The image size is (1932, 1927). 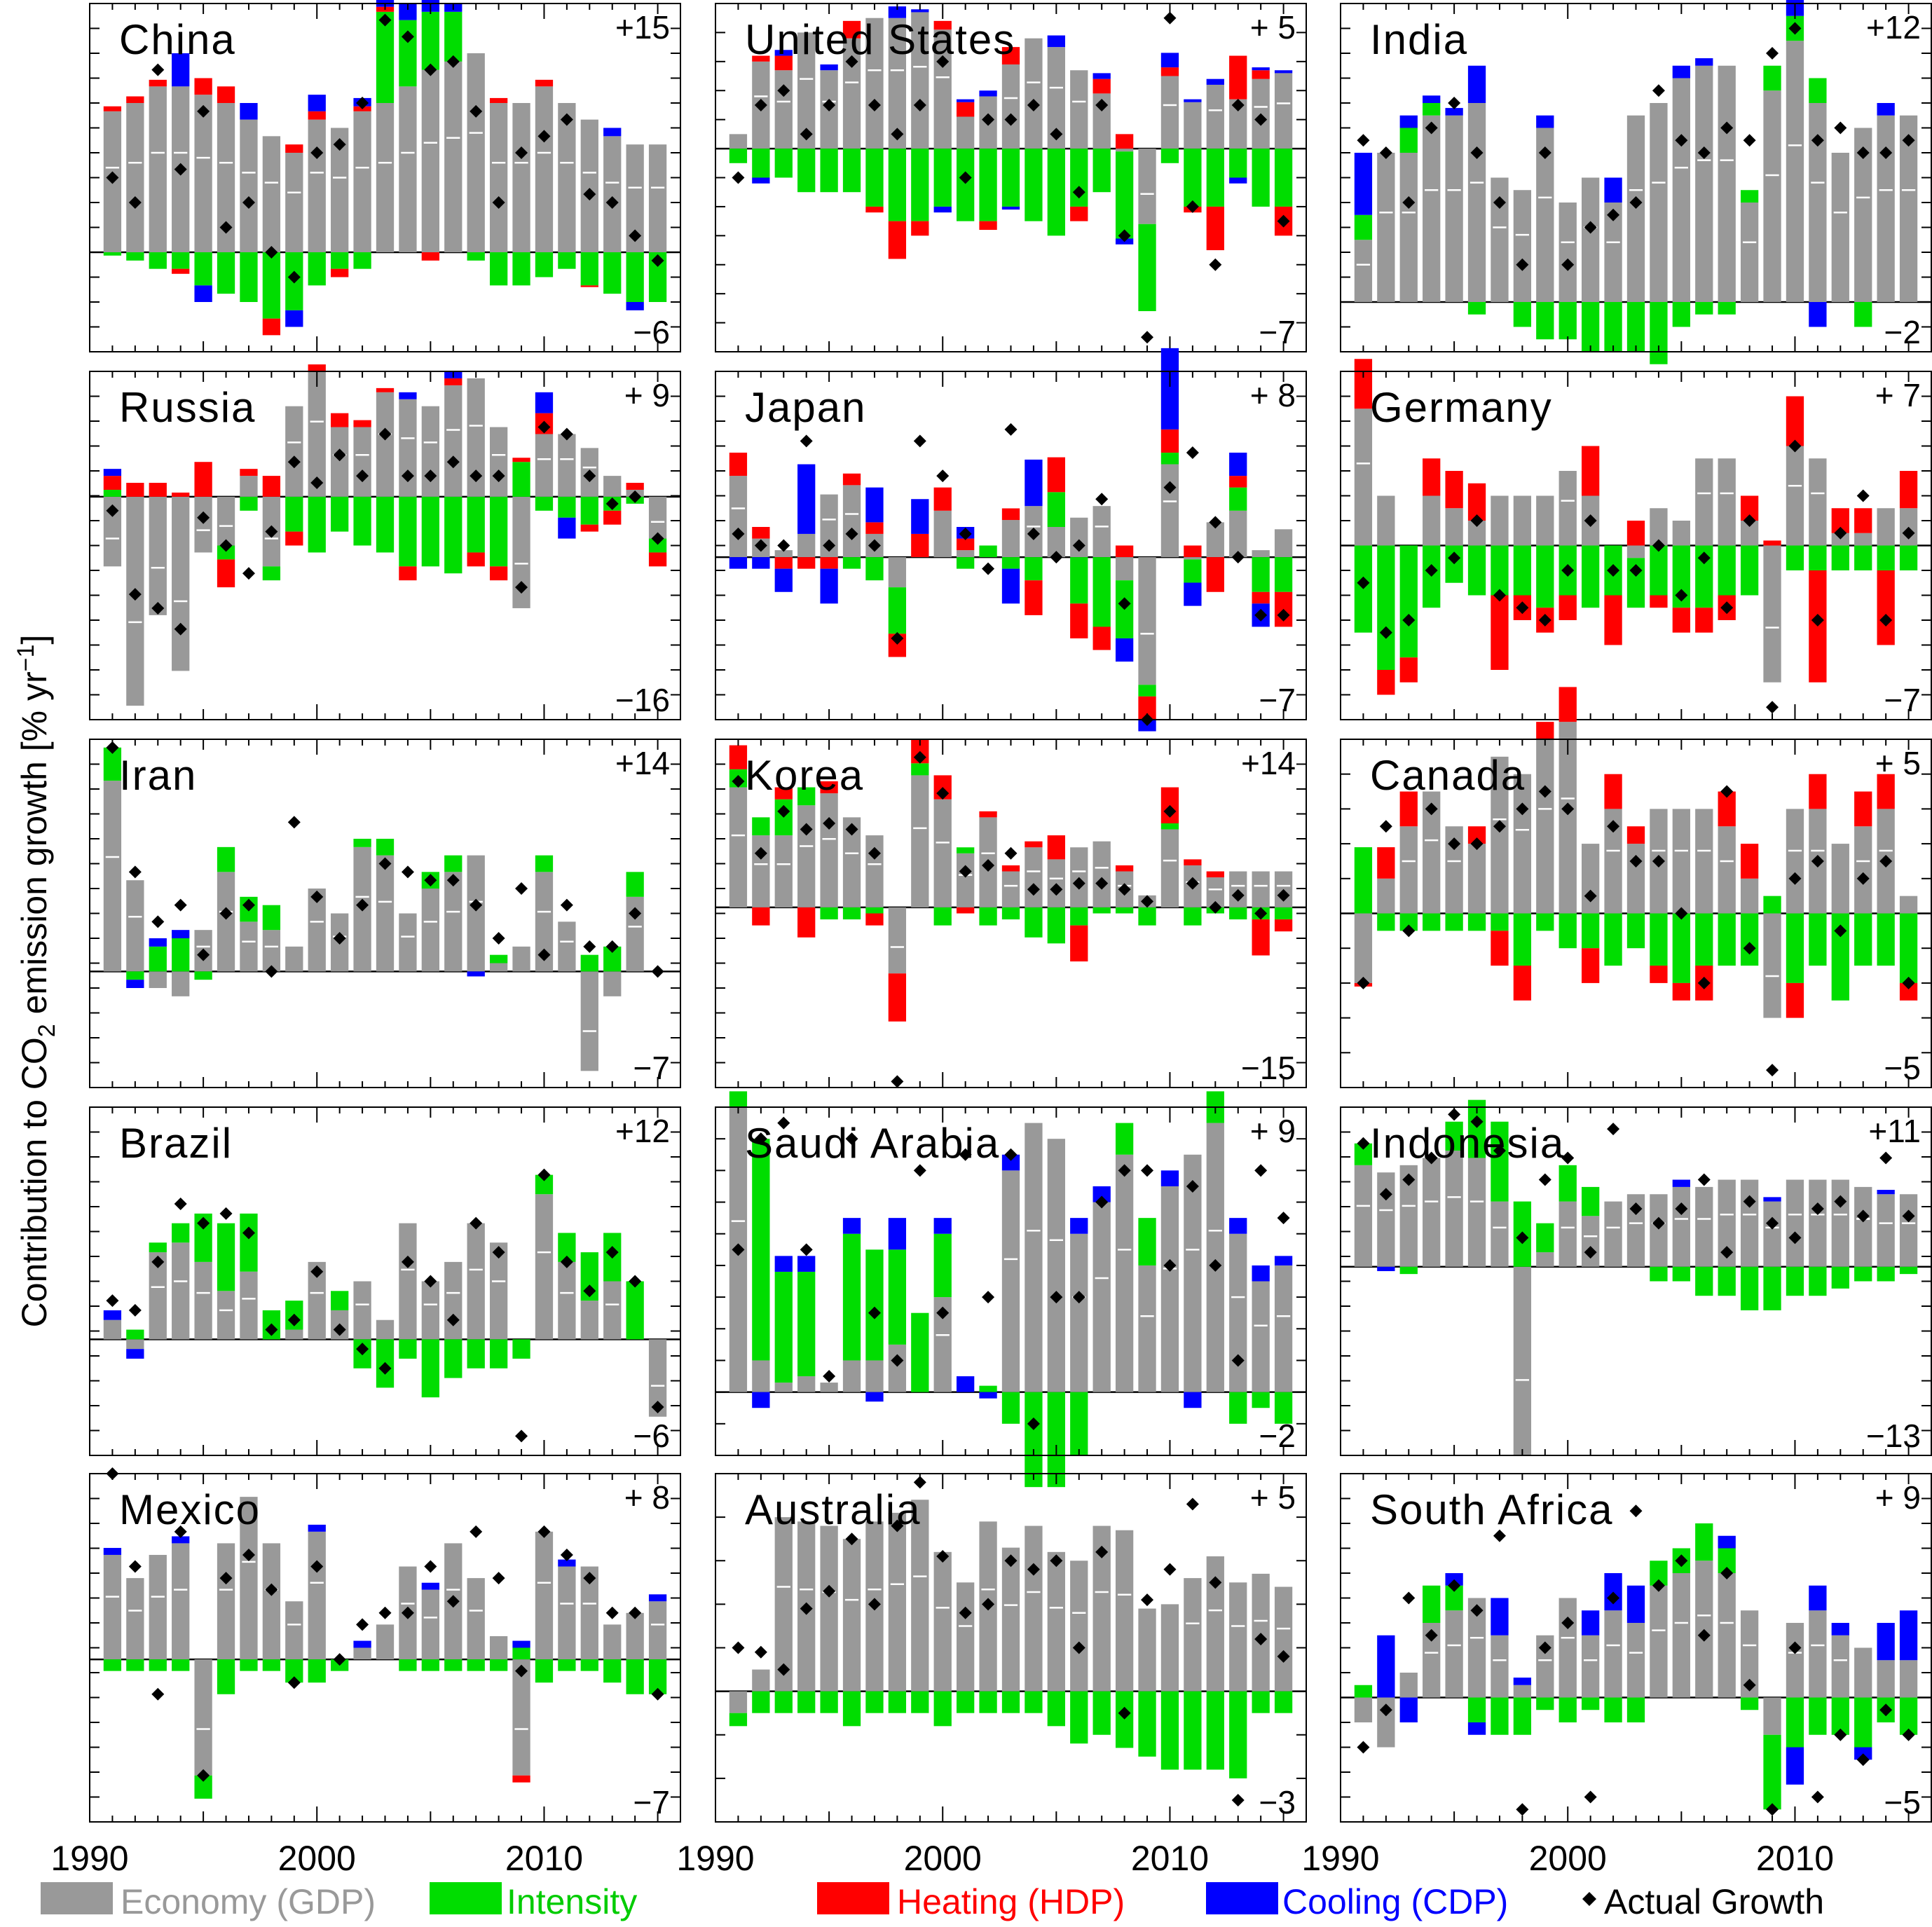 I want to click on country-label-germany: Germany, so click(x=1462, y=408).